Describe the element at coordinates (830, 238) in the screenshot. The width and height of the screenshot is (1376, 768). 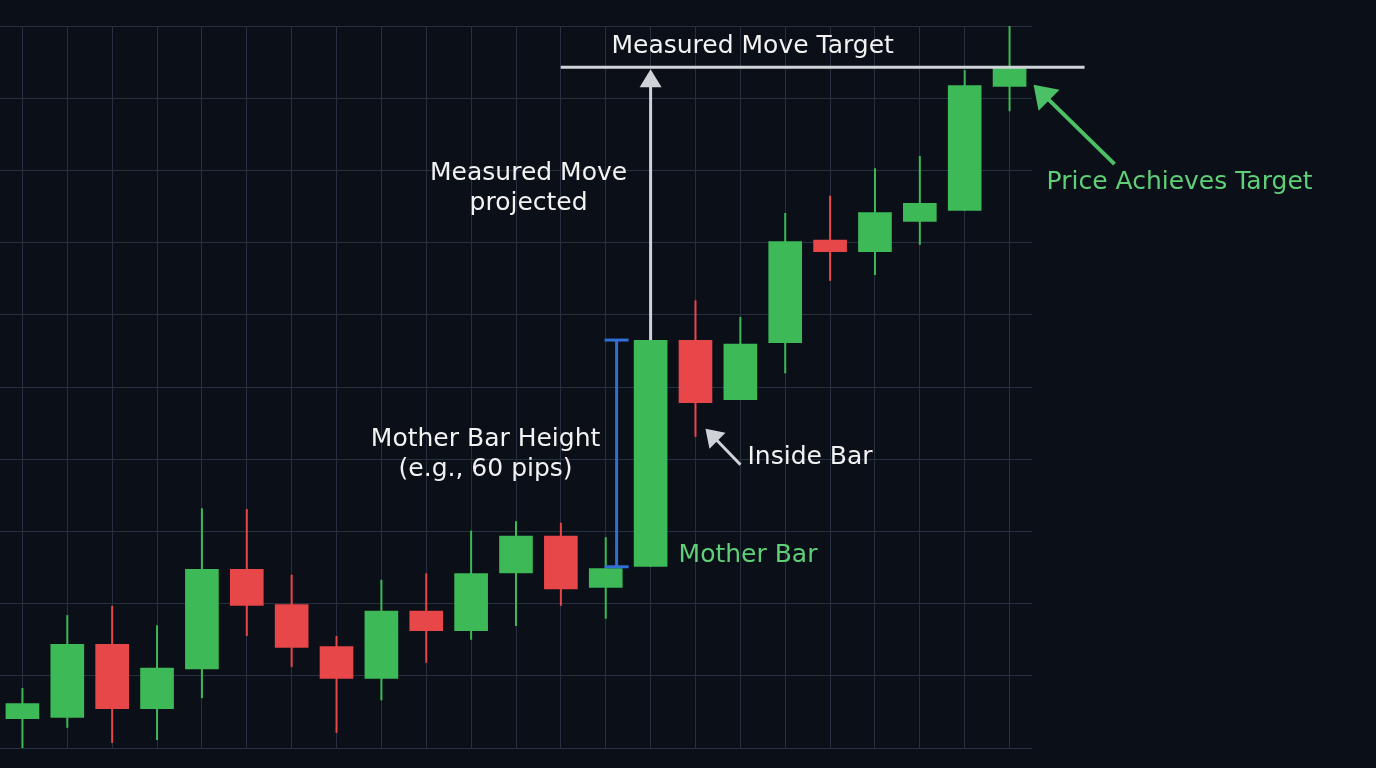
I see `candlestick` at that location.